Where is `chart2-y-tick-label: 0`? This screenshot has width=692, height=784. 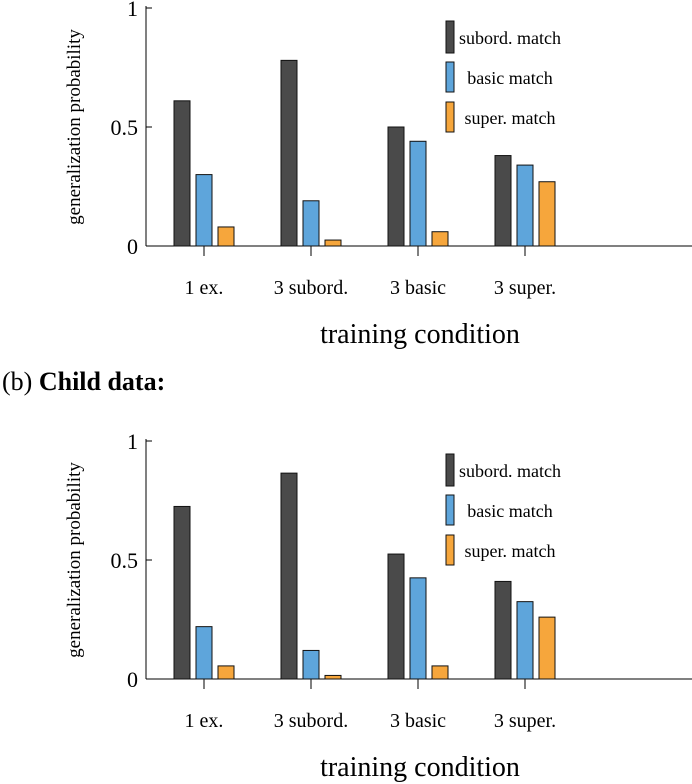 chart2-y-tick-label: 0 is located at coordinates (132, 679).